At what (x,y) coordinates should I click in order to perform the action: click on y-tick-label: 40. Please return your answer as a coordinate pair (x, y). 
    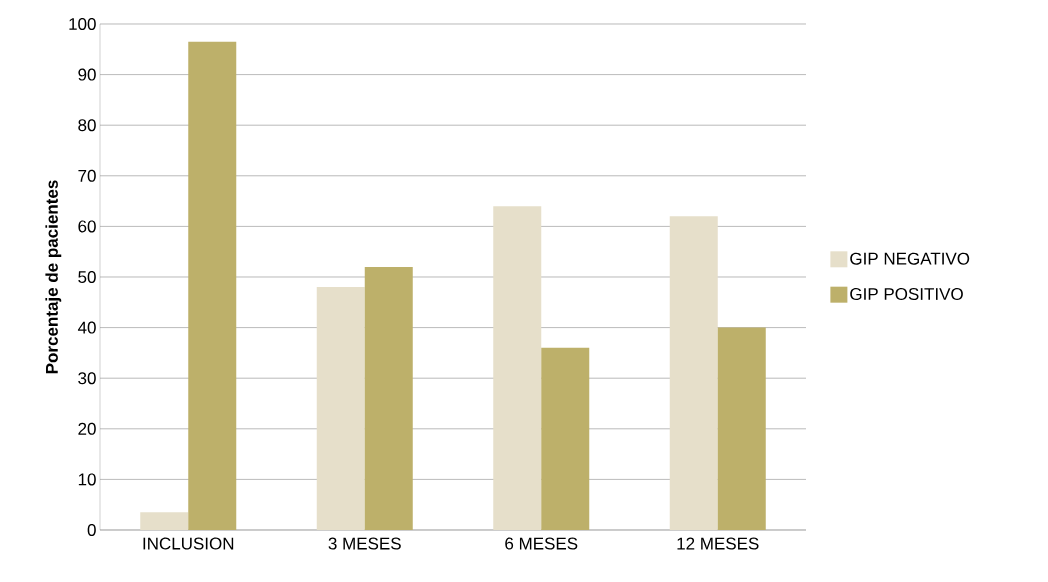
    Looking at the image, I should click on (86, 327).